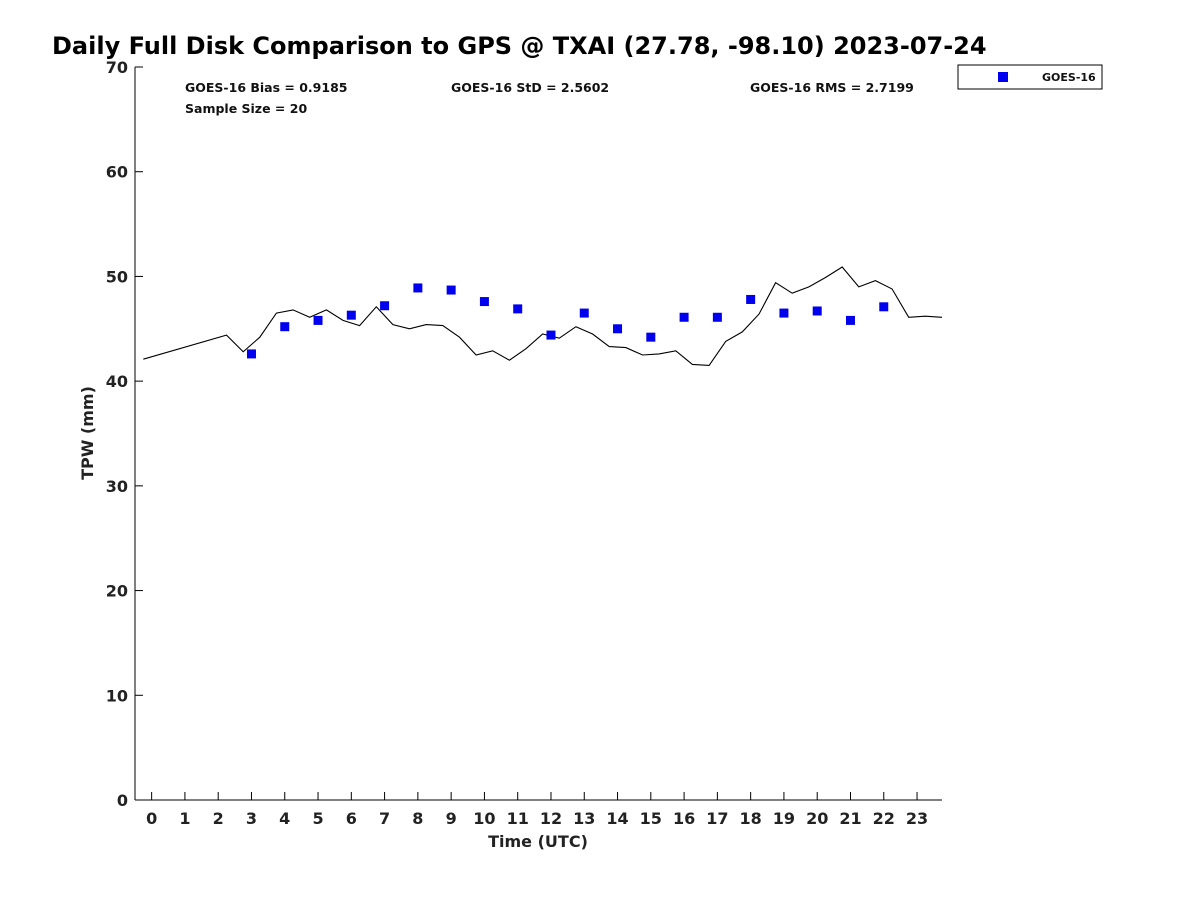  I want to click on y-tick-label: 20, so click(117, 591).